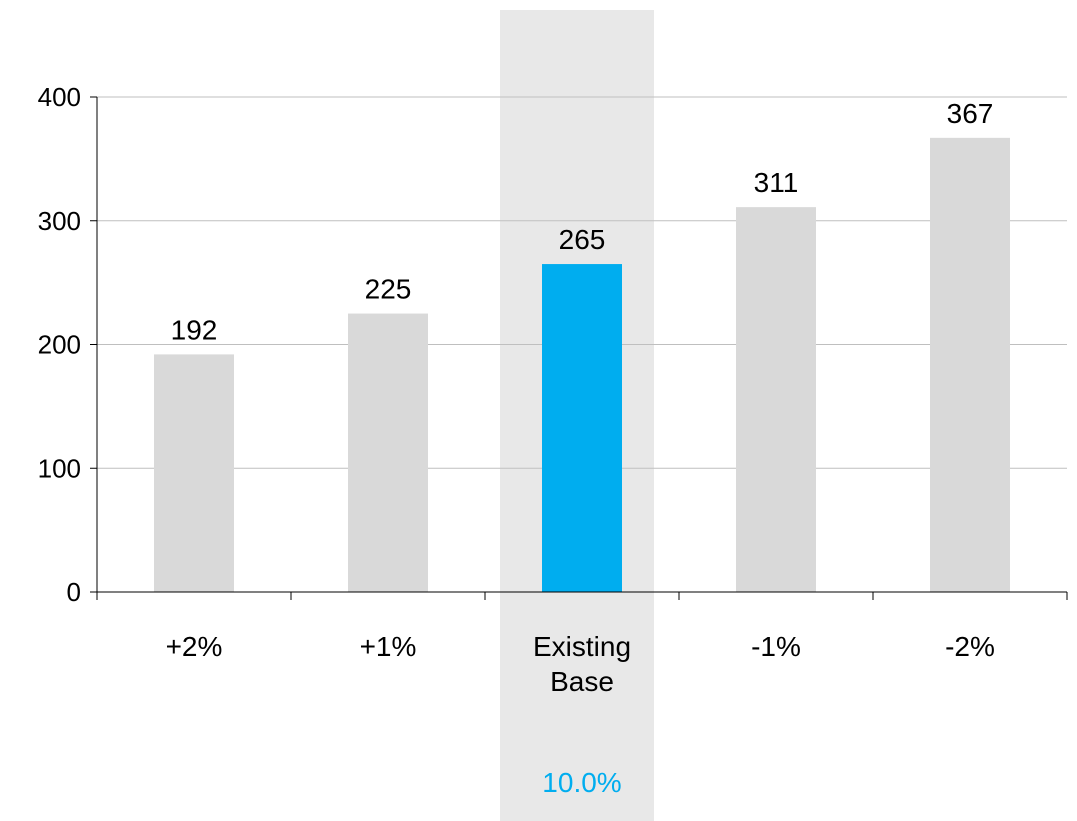 The image size is (1077, 821). I want to click on category-label: -2%, so click(970, 646).